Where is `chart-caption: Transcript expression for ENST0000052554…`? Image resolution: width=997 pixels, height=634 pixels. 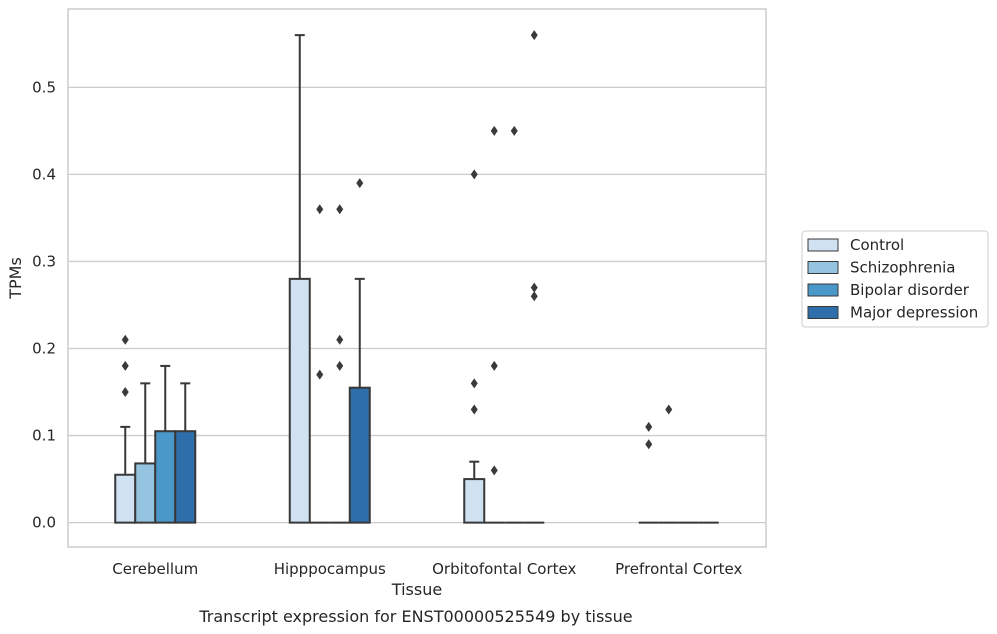 chart-caption: Transcript expression for ENST0000052554… is located at coordinates (415, 616).